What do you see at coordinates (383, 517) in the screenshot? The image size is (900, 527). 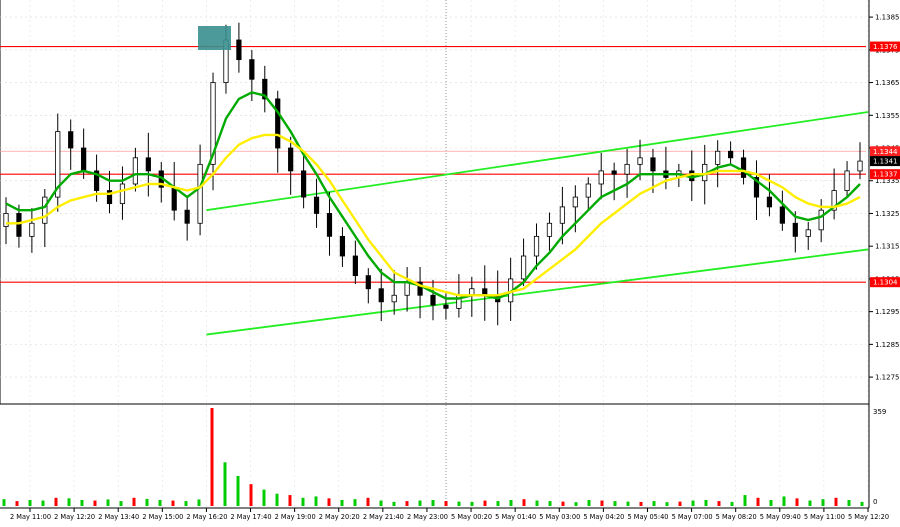 I see `time-label-8: 2 May 21:40` at bounding box center [383, 517].